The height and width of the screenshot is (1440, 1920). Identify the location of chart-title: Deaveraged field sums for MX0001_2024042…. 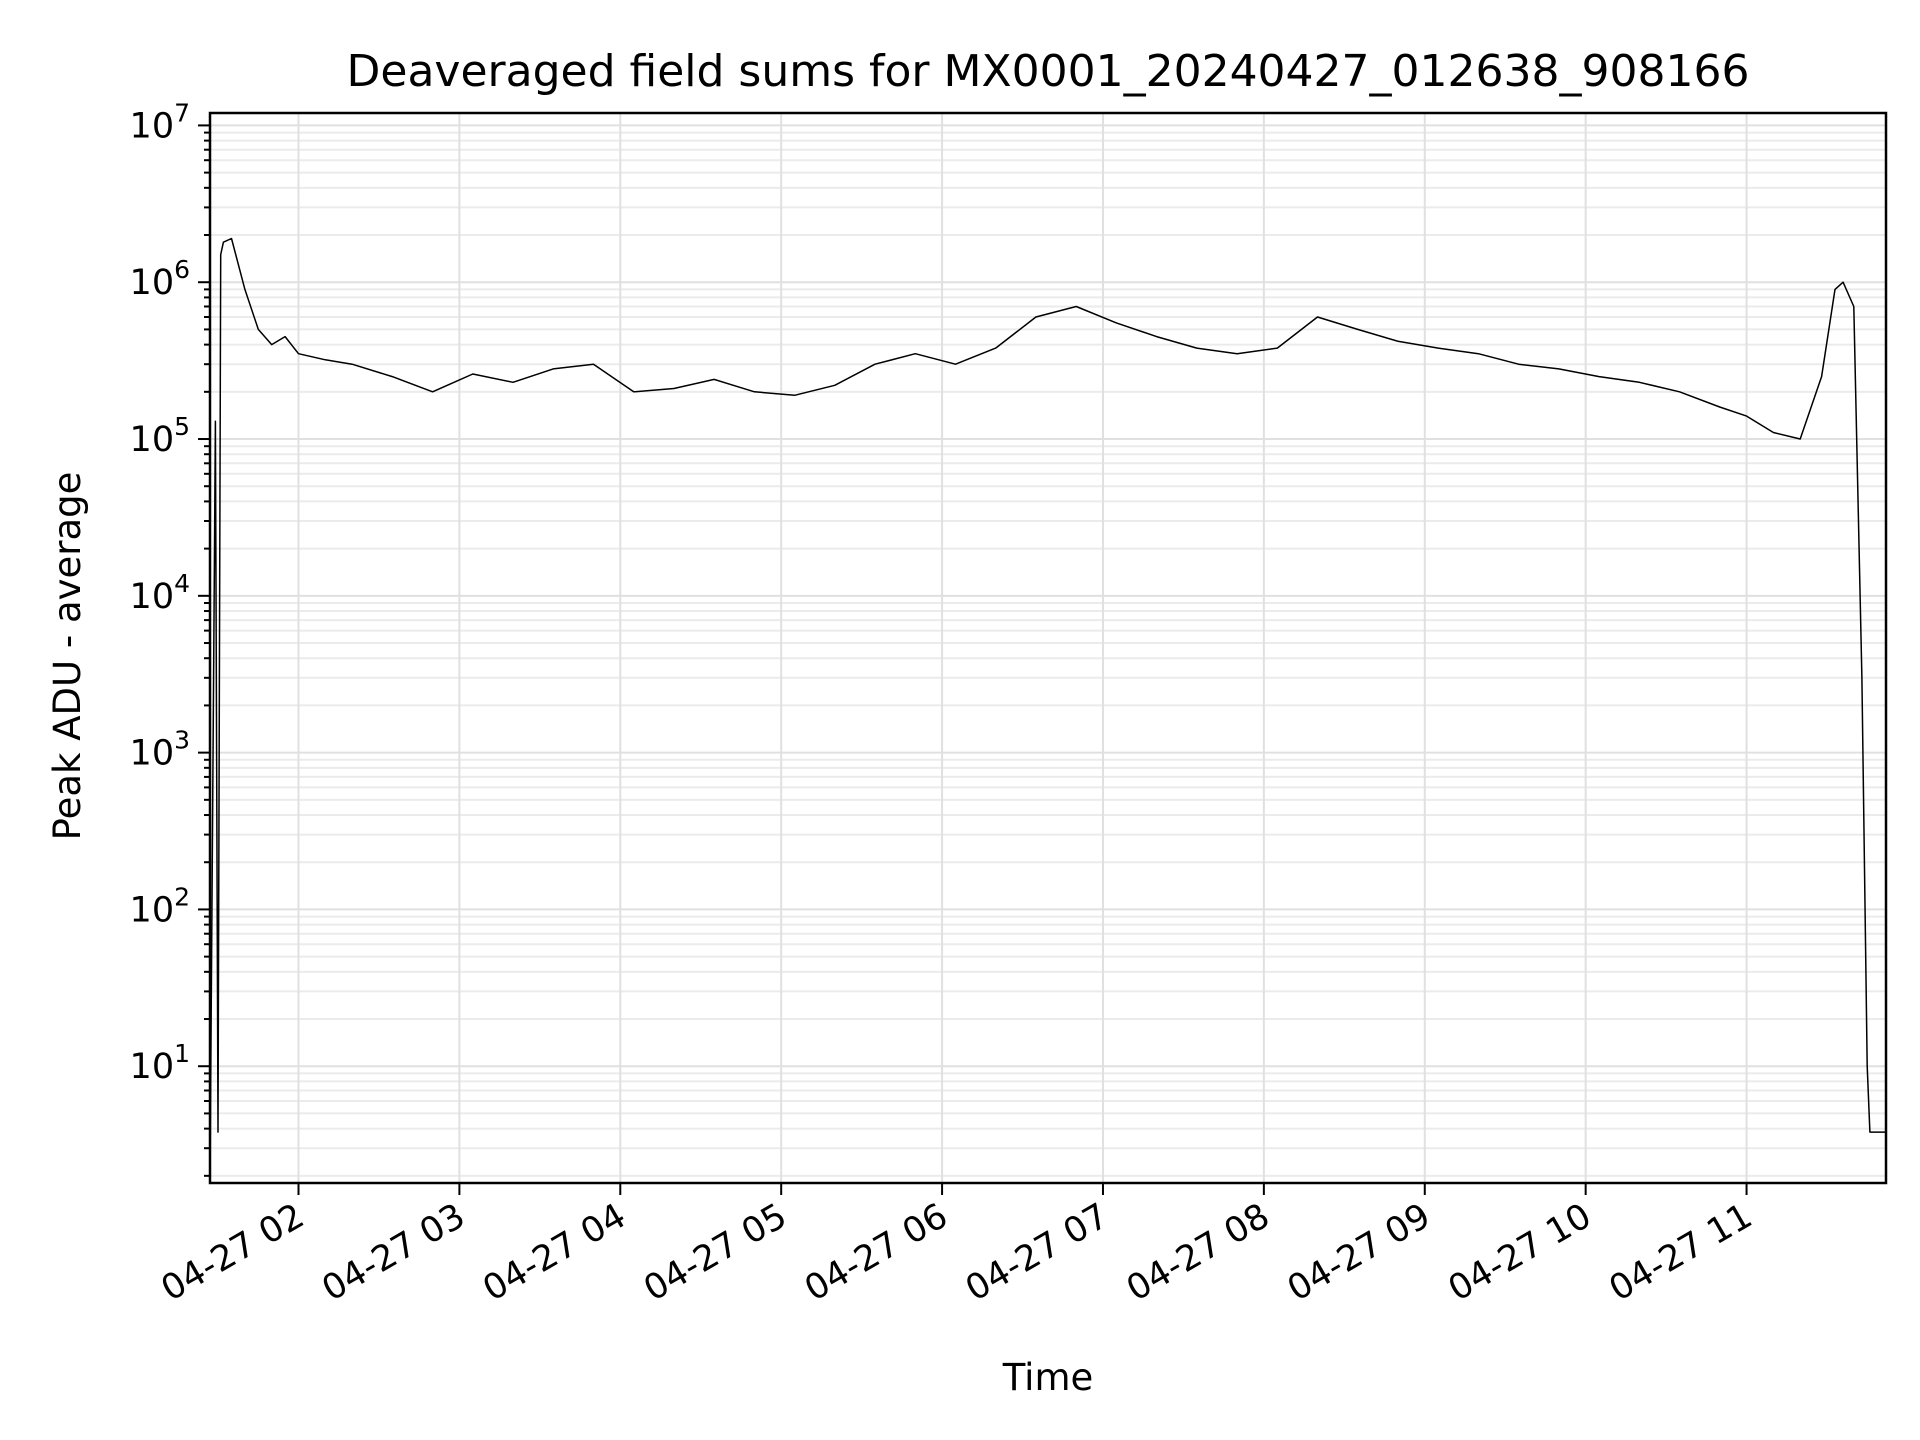
(1048, 71).